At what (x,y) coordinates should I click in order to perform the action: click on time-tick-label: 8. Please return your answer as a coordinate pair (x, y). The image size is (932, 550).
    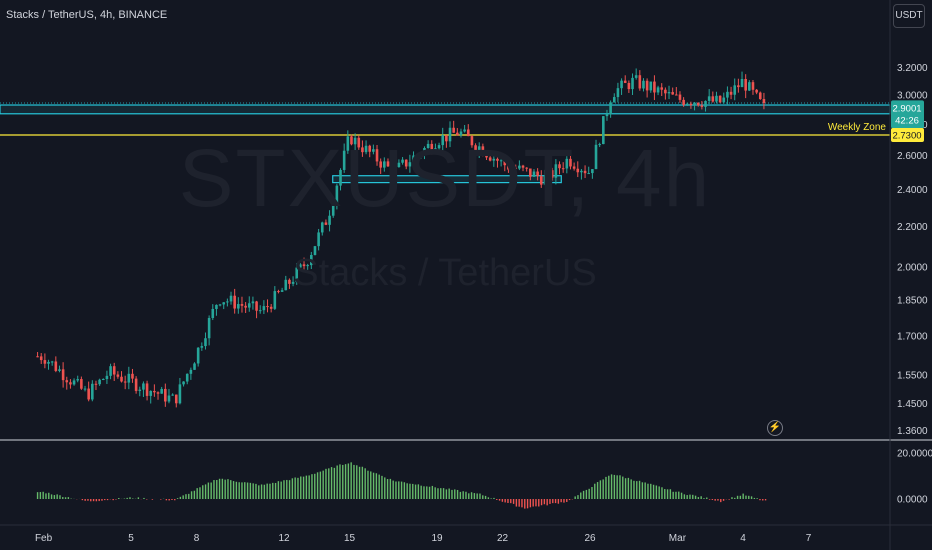
    Looking at the image, I should click on (197, 538).